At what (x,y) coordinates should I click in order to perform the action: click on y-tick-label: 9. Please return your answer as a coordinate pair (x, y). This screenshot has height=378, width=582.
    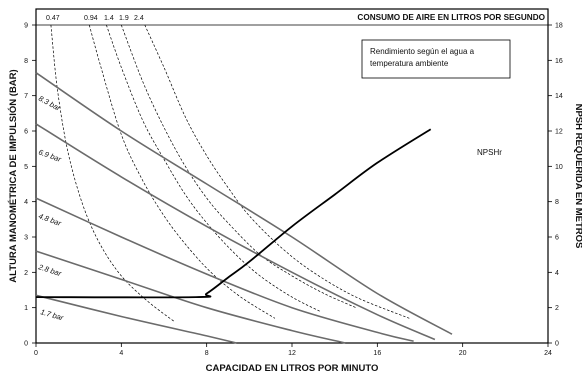
    Looking at the image, I should click on (26, 26).